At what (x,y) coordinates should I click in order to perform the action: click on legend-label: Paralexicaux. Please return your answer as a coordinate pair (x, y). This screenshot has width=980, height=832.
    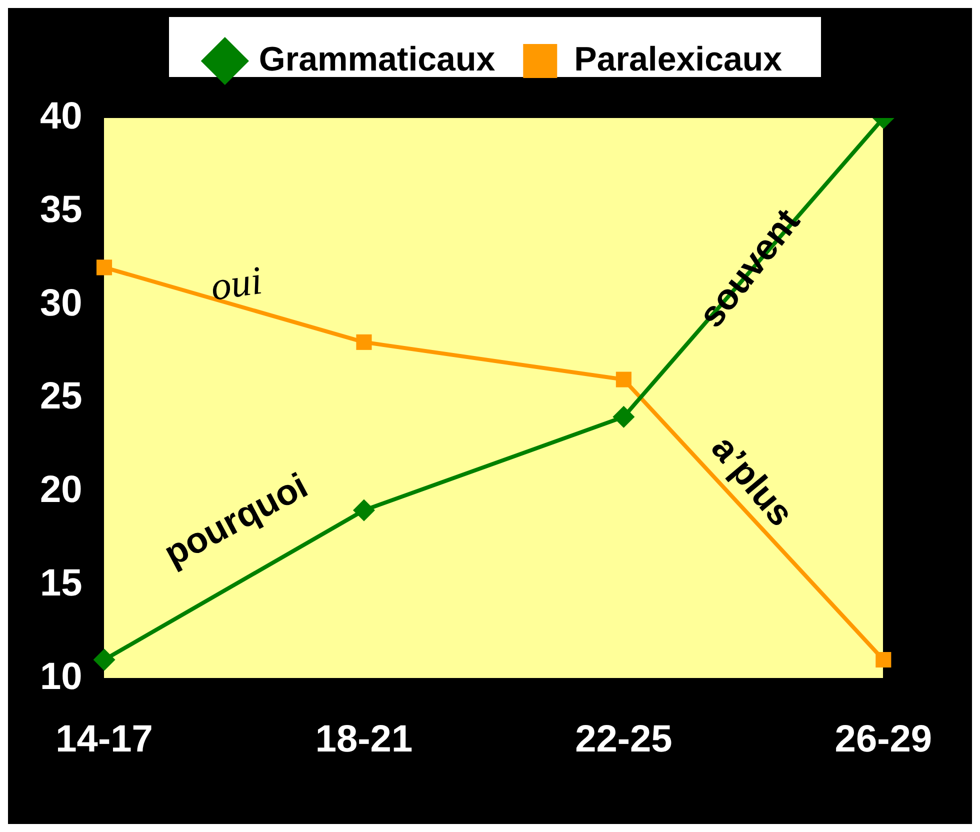
    Looking at the image, I should click on (678, 59).